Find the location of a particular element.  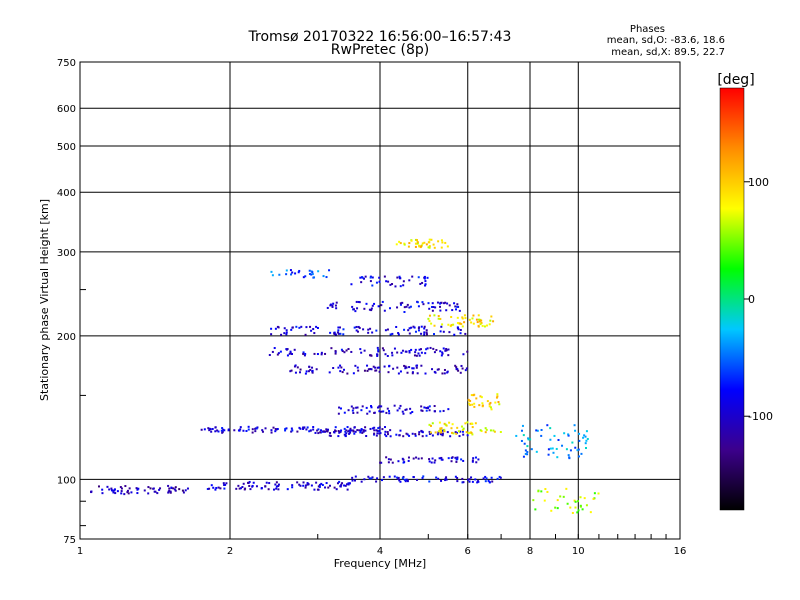

x-axis-ticks: 1 2 4 6 8 10 16 is located at coordinates (381, 545).